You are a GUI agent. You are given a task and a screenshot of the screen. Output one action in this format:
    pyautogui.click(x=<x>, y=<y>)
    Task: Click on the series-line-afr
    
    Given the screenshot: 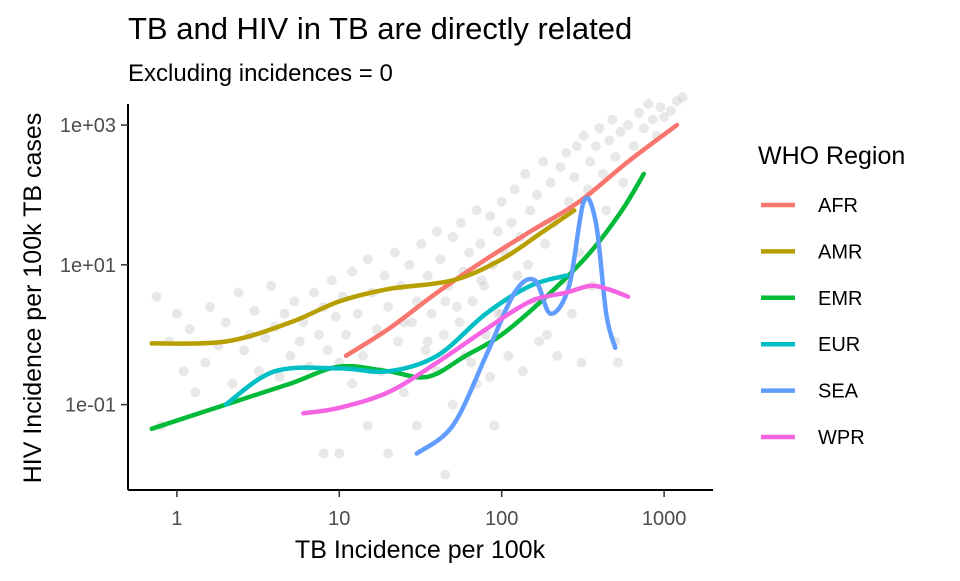 What is the action you would take?
    pyautogui.click(x=511, y=240)
    